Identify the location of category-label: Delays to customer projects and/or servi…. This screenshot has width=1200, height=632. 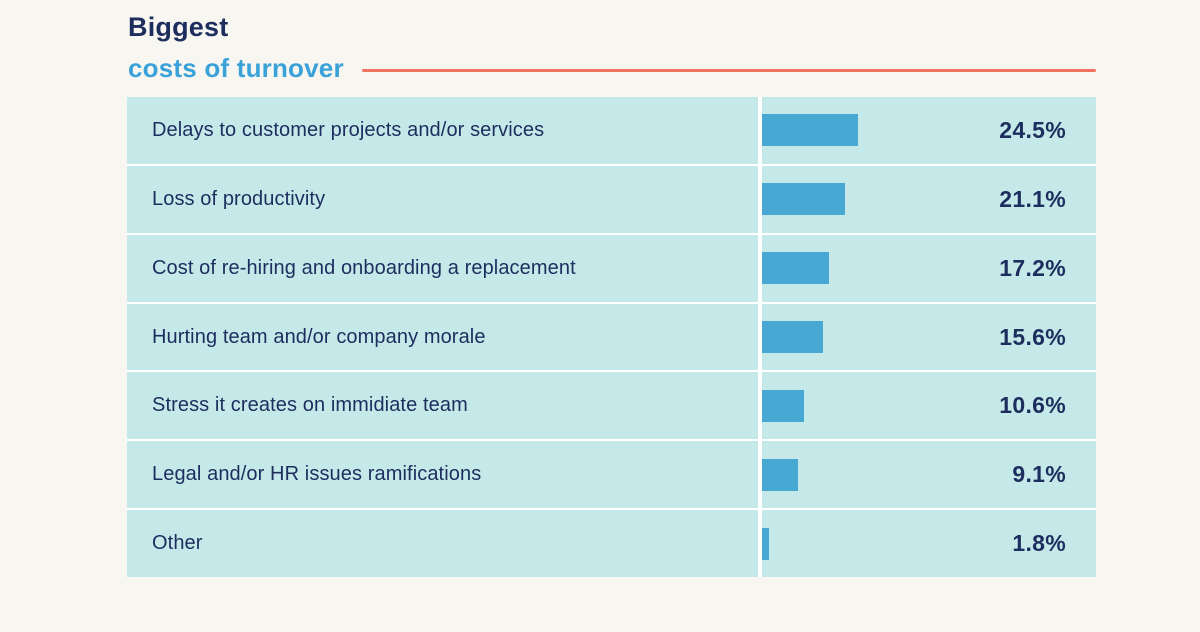
(348, 129).